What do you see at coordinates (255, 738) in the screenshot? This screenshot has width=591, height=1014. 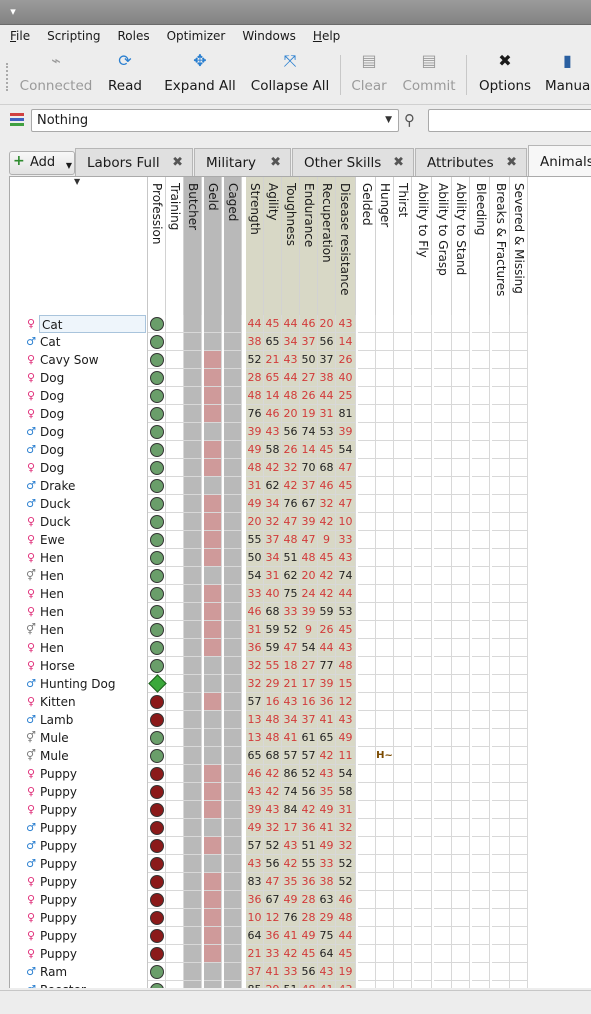 I see `attribute-cell: 13` at bounding box center [255, 738].